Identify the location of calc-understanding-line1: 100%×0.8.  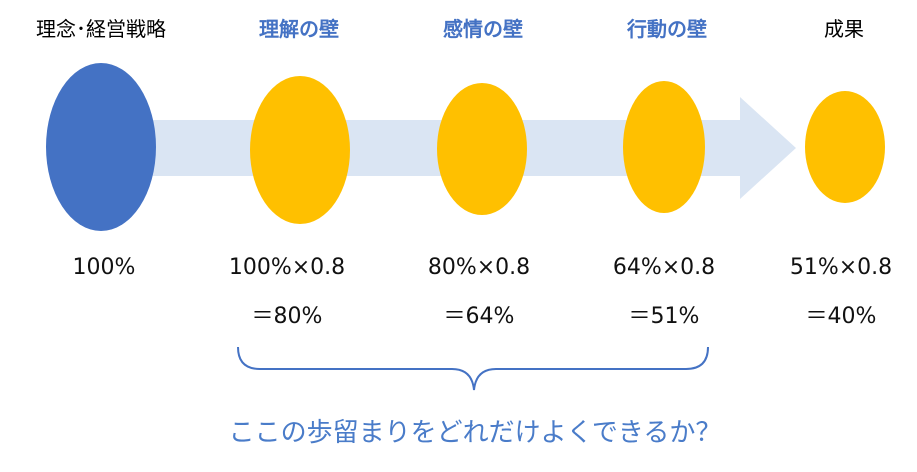
(287, 267).